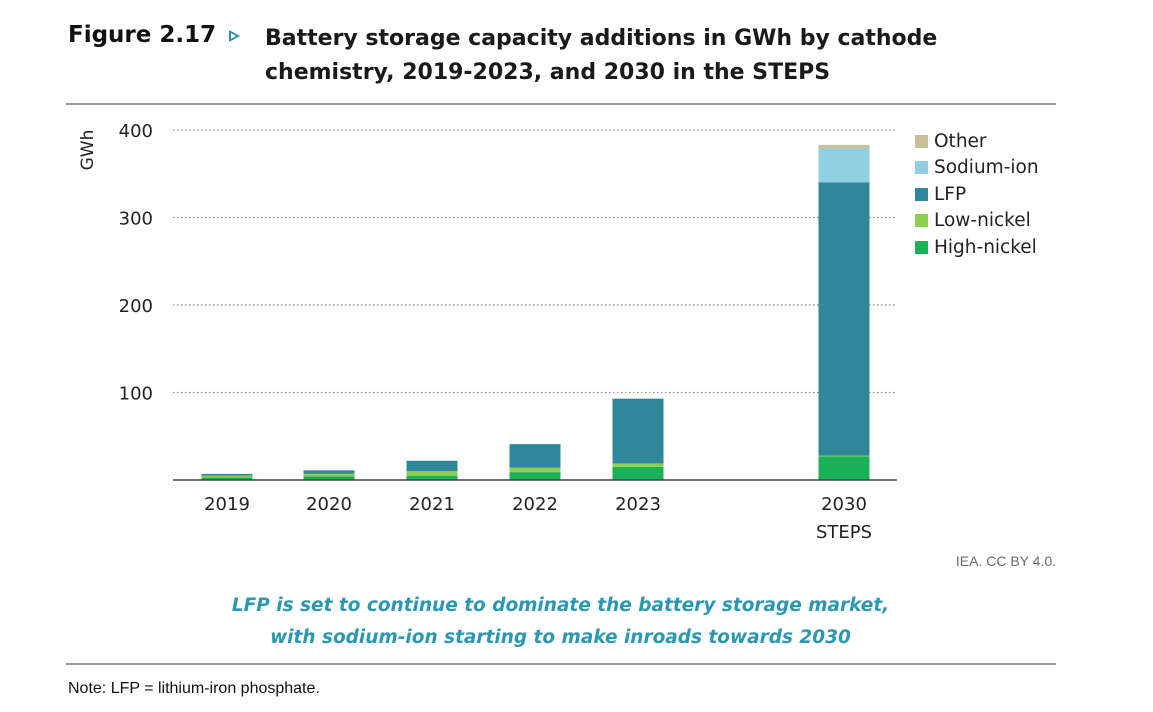 This screenshot has width=1153, height=712. What do you see at coordinates (638, 431) in the screenshot?
I see `bar-segment-lfp-2023` at bounding box center [638, 431].